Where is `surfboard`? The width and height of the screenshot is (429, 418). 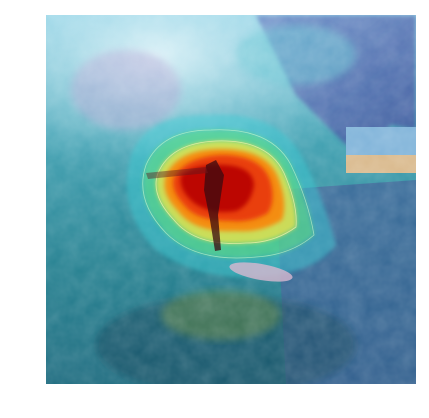 surfboard is located at coordinates (261, 272).